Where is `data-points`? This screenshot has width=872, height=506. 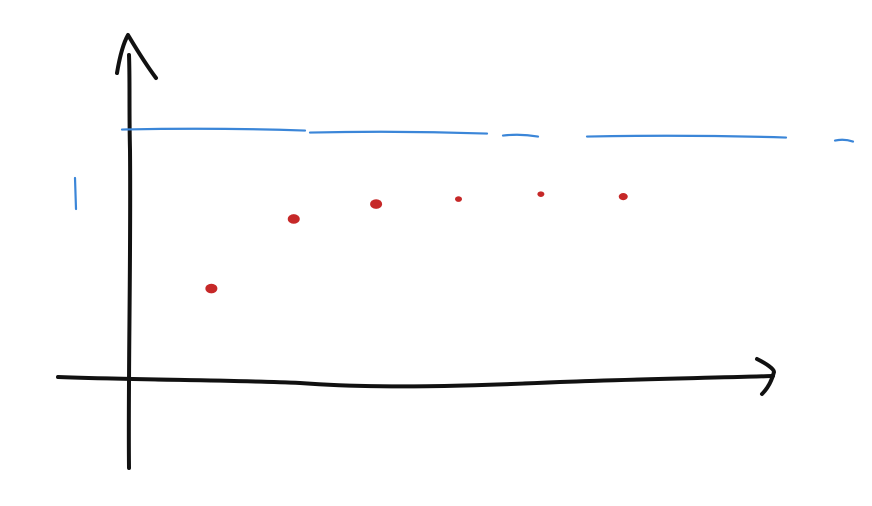 data-points is located at coordinates (416, 242).